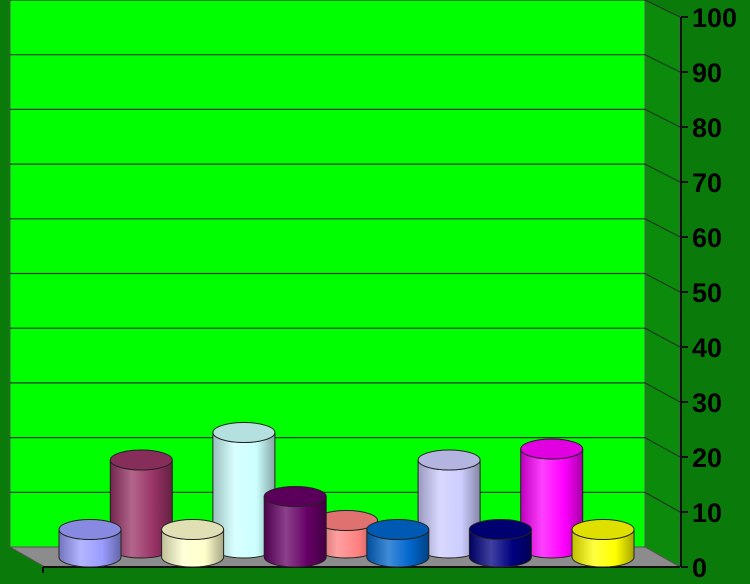 Image resolution: width=750 pixels, height=584 pixels. What do you see at coordinates (707, 73) in the screenshot?
I see `y-tick-label: 90` at bounding box center [707, 73].